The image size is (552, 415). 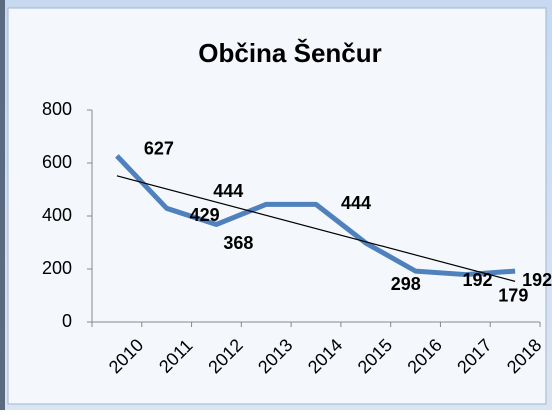 I want to click on data-label: 298, so click(x=406, y=284).